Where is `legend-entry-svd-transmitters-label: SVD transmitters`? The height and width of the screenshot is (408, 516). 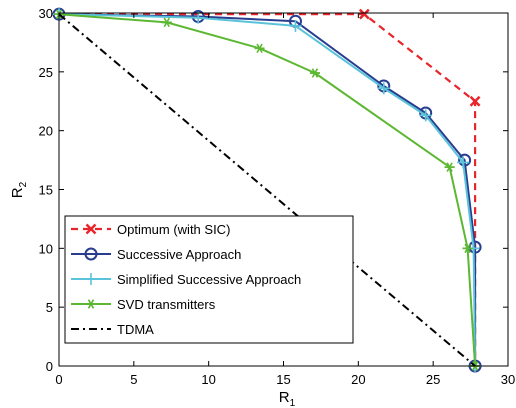 legend-entry-svd-transmitters-label: SVD transmitters is located at coordinates (166, 304).